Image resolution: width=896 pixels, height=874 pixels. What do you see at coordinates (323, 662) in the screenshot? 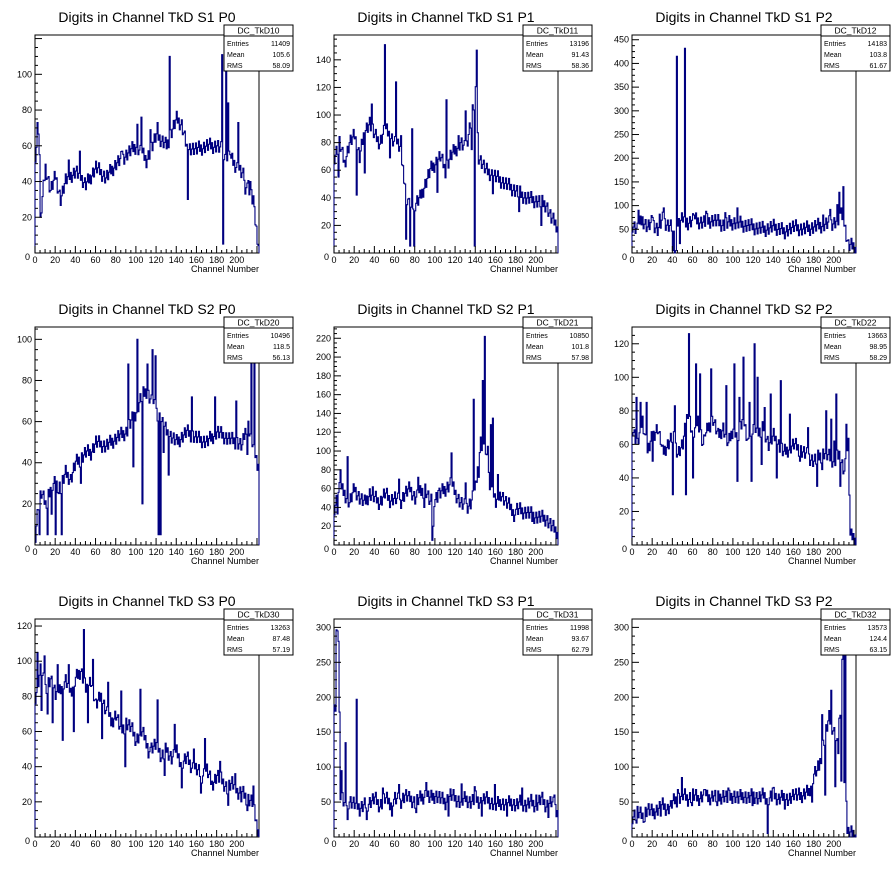
I see `y-tick-label: 250` at bounding box center [323, 662].